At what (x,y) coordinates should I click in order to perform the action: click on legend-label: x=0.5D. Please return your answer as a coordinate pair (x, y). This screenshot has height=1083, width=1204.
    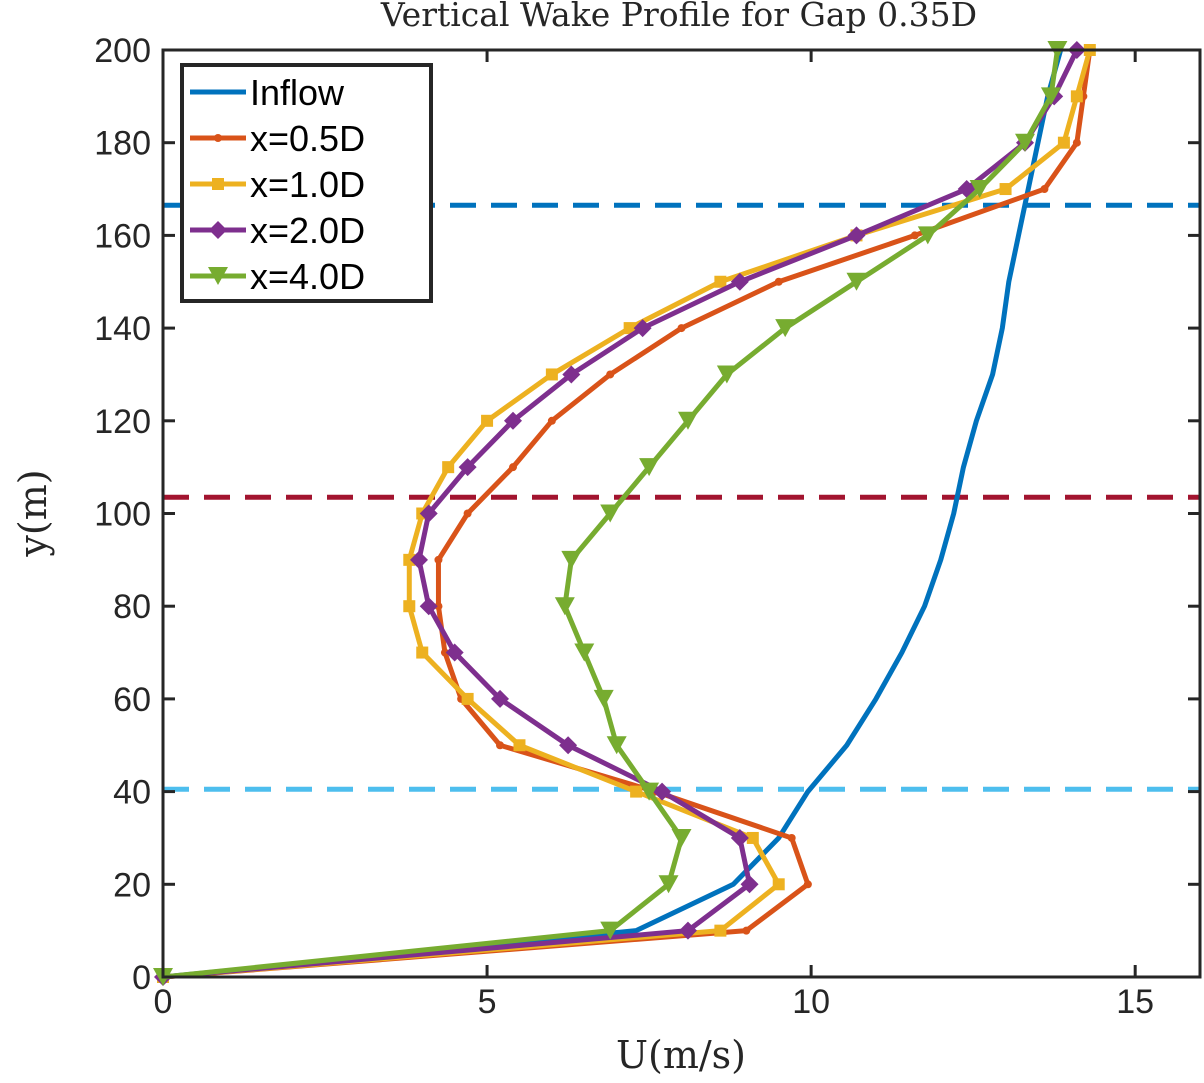
    Looking at the image, I should click on (307, 138).